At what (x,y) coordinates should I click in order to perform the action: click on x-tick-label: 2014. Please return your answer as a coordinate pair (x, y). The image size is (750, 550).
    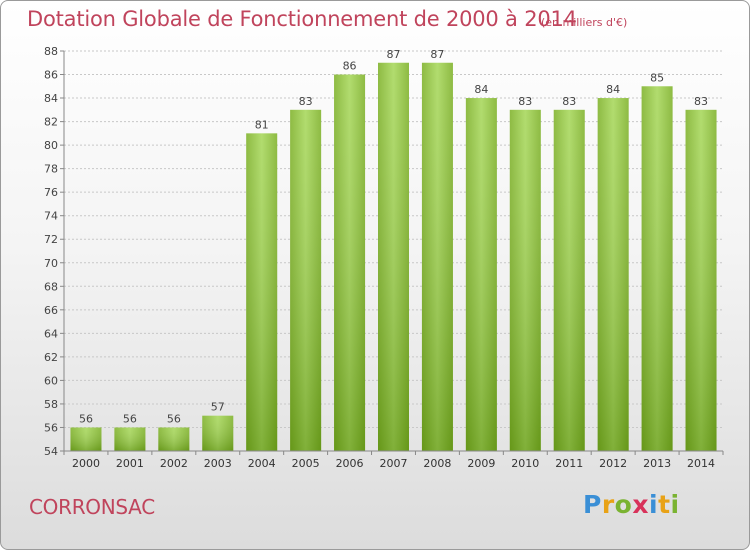
    Looking at the image, I should click on (701, 463).